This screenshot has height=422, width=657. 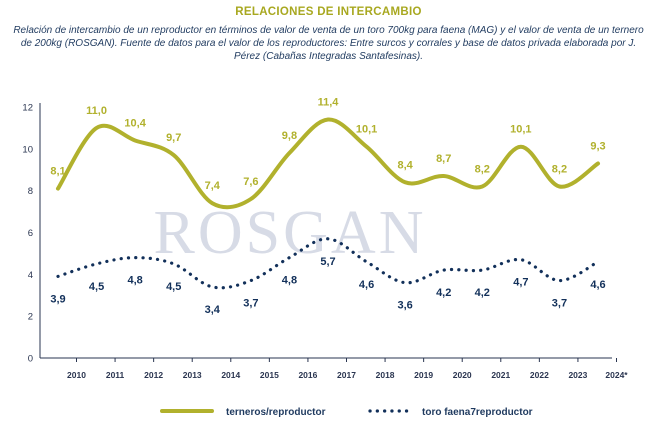 I want to click on chart-title: RELACIONES DE INTERCAMBIO, so click(x=328, y=12).